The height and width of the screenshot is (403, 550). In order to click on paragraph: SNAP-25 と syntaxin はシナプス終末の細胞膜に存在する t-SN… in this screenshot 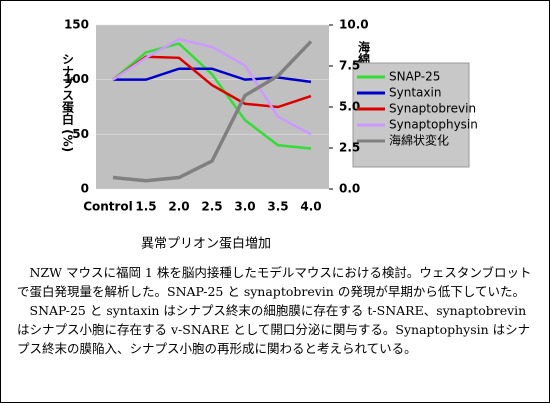, I will do `click(274, 329)`.